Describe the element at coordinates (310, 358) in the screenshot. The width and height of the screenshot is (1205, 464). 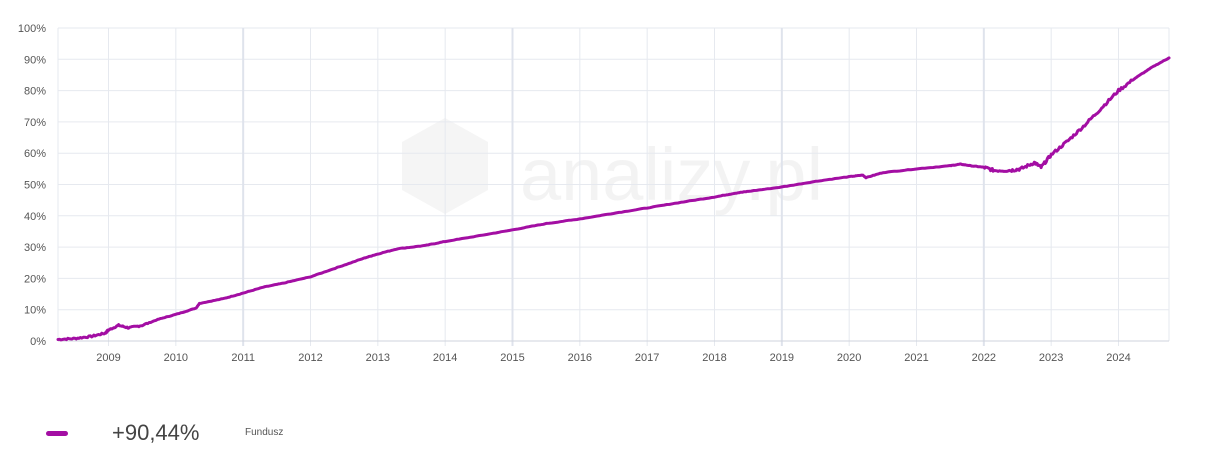
I see `x-tick-label: 2012` at that location.